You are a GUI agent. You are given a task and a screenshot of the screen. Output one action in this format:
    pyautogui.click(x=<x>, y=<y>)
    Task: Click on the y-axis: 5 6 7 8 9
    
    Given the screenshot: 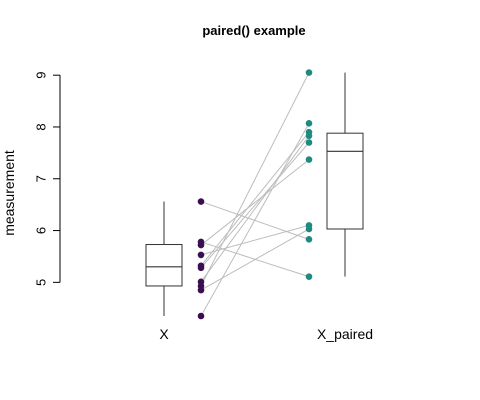 What is the action you would take?
    pyautogui.click(x=47, y=179)
    